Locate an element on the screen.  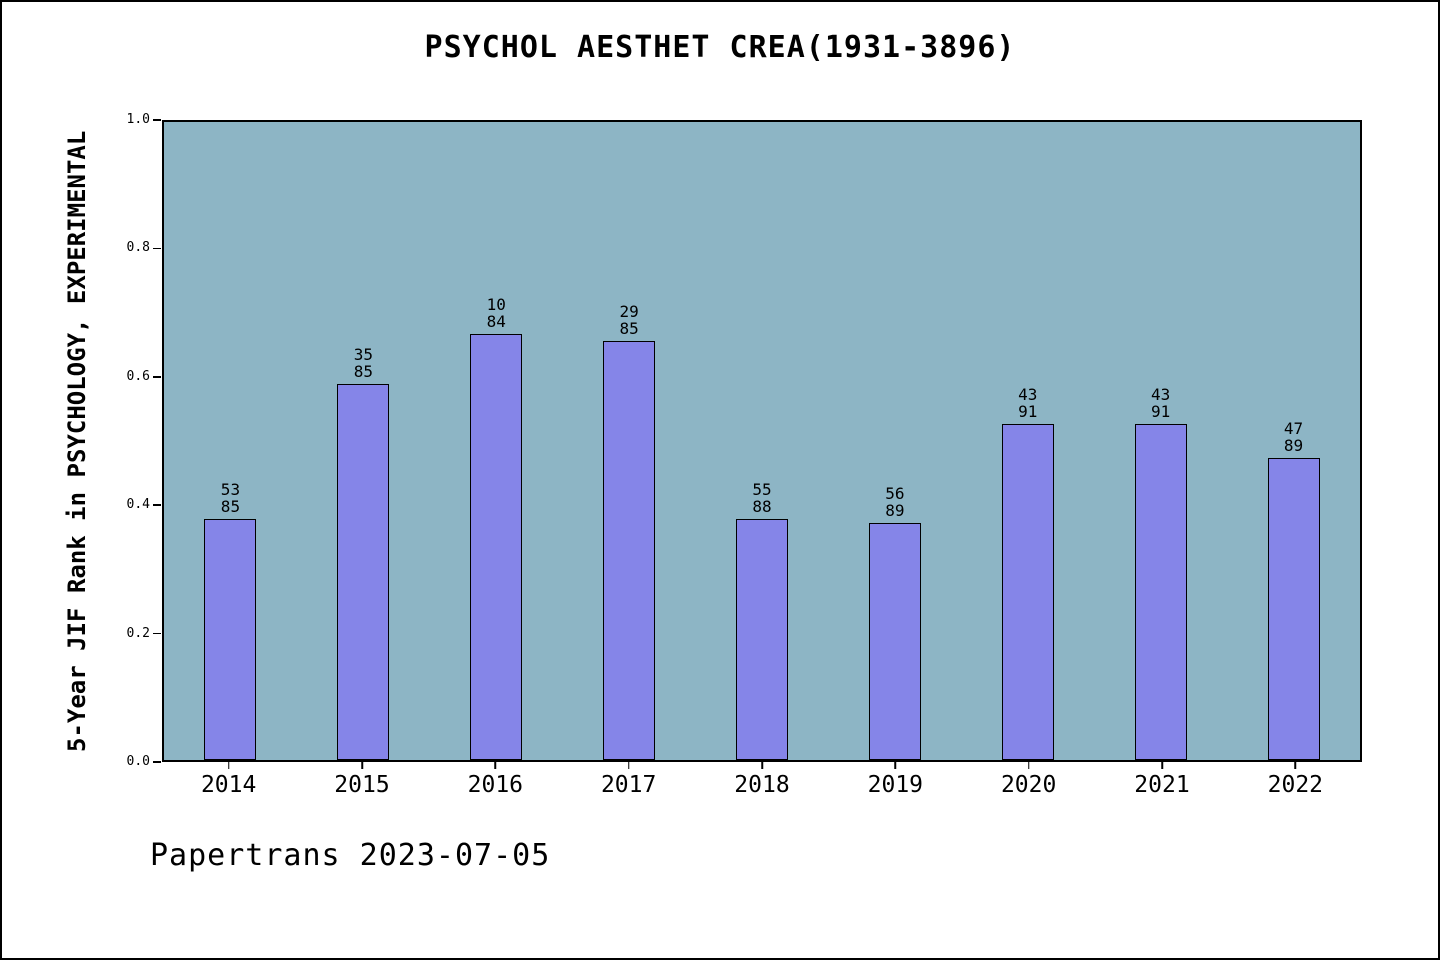
bar-value-label: 47 89 is located at coordinates (1293, 437).